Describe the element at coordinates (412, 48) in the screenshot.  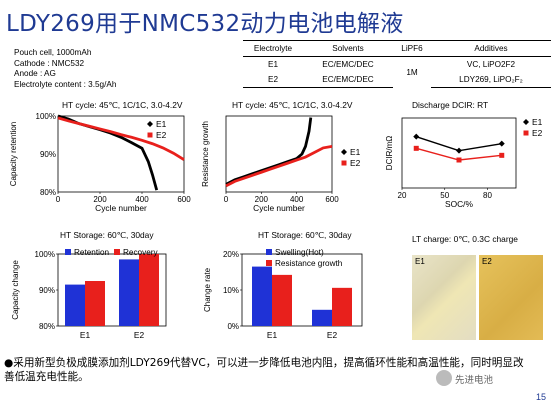
I see `table-header: LiPF6` at that location.